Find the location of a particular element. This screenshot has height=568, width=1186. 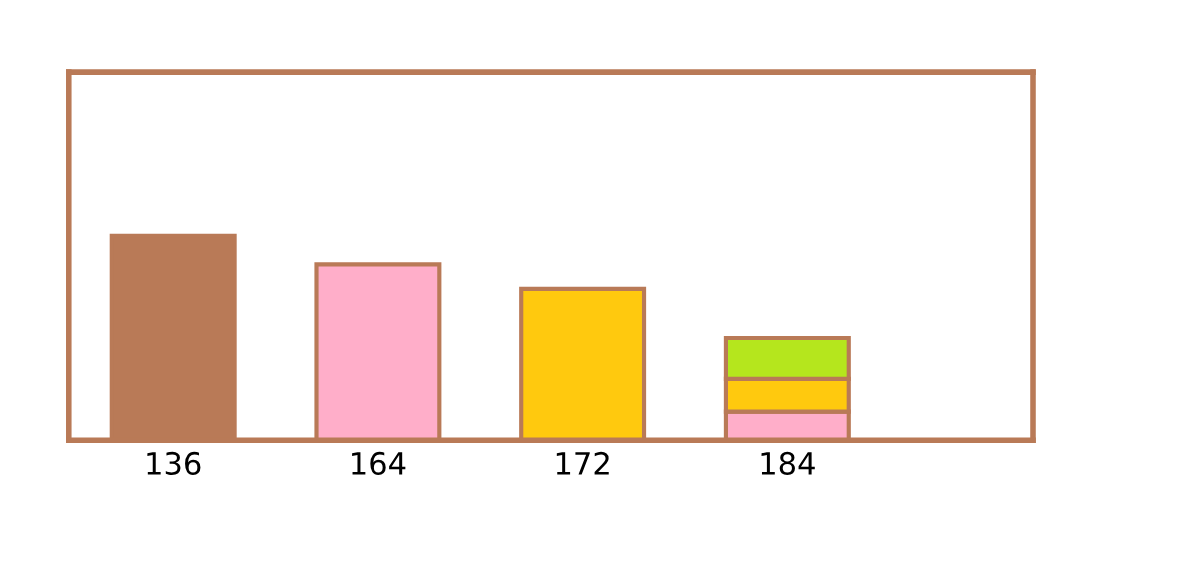

x-tick-label: 184 is located at coordinates (788, 463).